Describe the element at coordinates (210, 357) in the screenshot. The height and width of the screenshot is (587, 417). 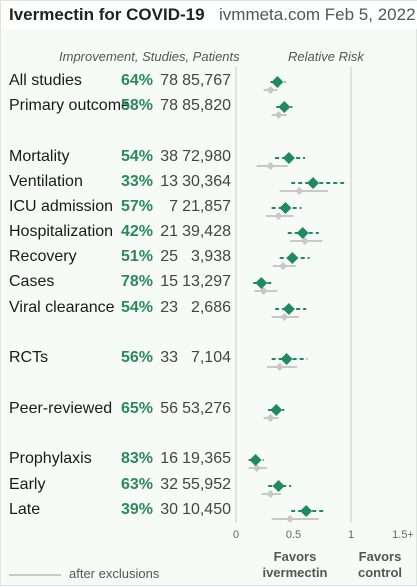
I see `row-patients: 7,104` at that location.